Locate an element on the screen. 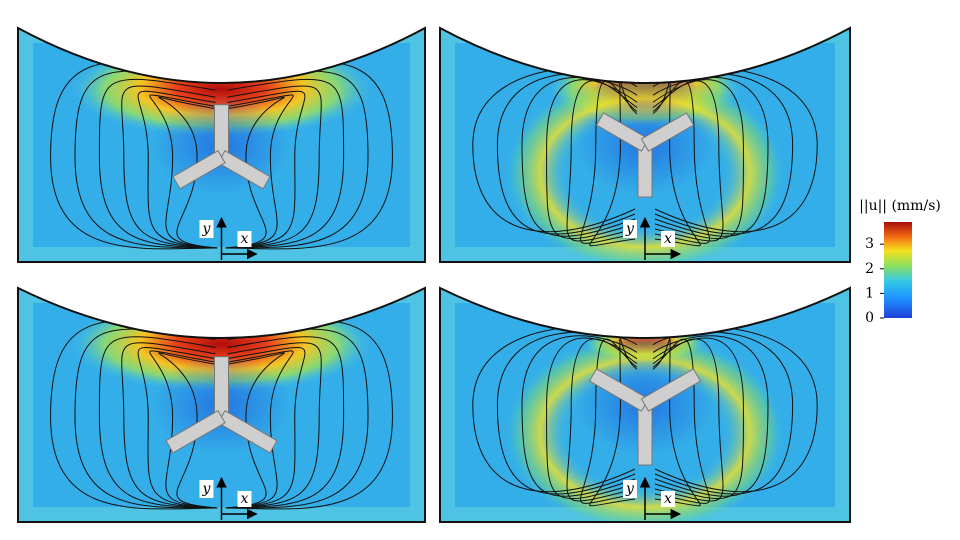 The width and height of the screenshot is (960, 540). colorbar-tick-label: 2 is located at coordinates (869, 269).